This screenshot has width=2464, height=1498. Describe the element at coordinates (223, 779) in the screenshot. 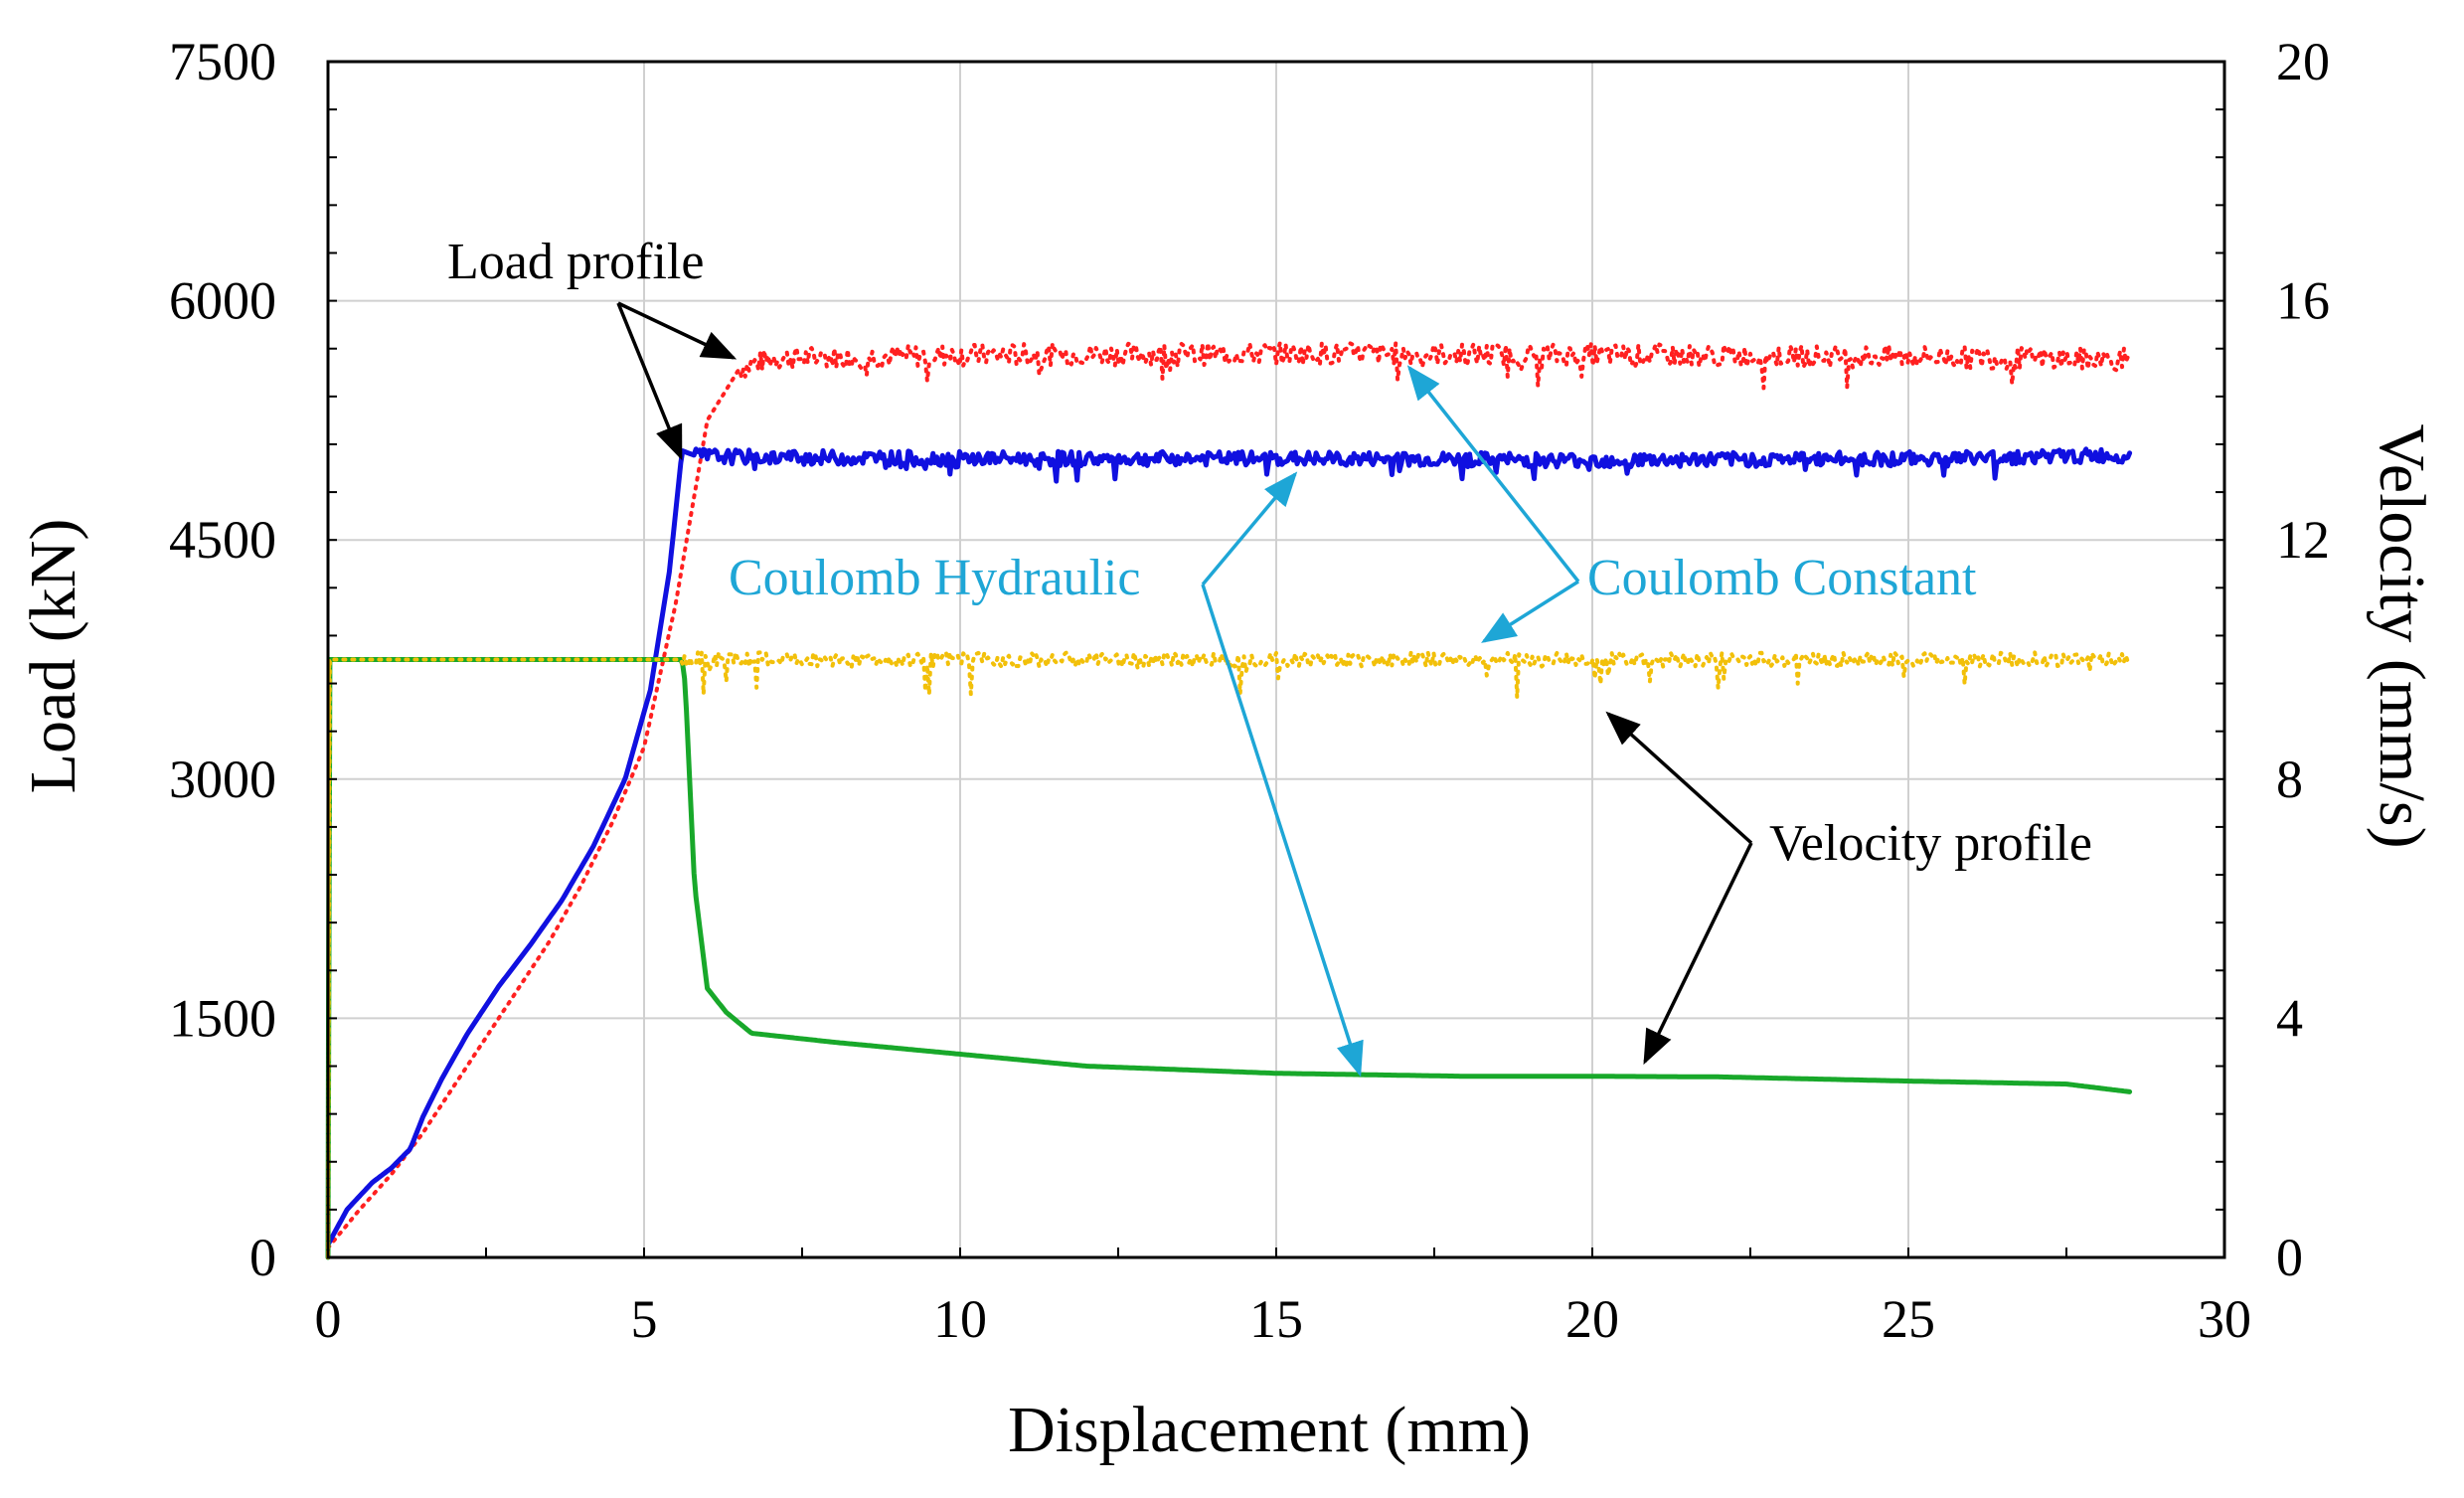

I see `y-tick-label: 3000` at that location.